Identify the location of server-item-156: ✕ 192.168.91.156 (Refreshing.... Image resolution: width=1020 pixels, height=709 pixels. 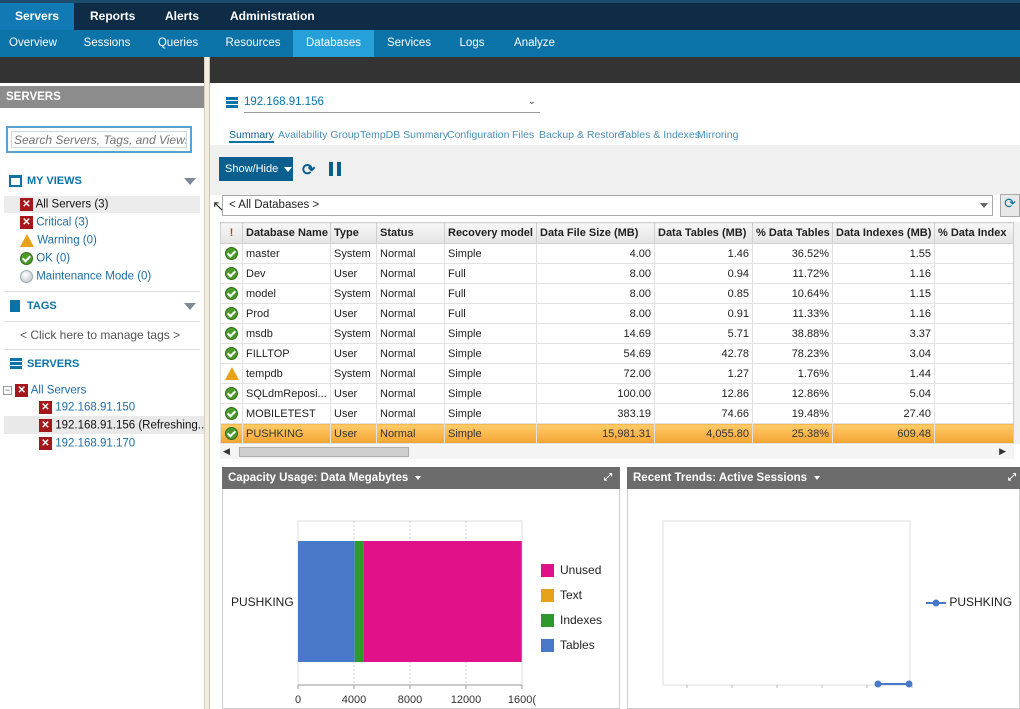
(121, 425).